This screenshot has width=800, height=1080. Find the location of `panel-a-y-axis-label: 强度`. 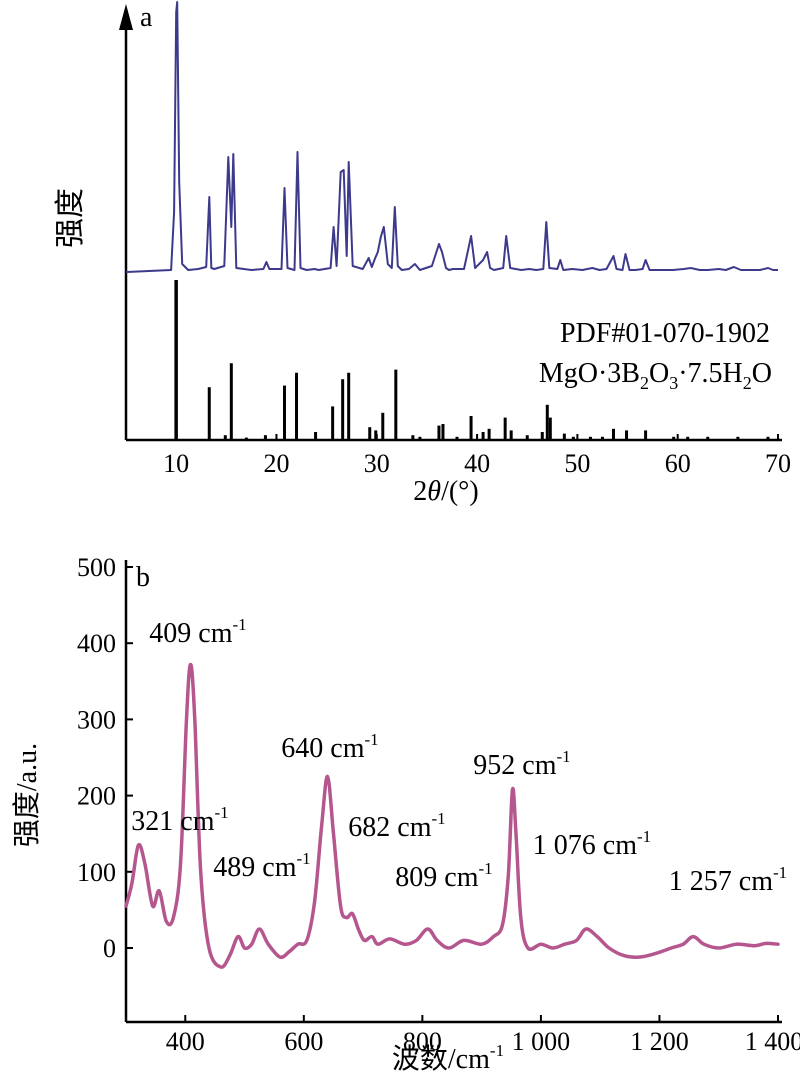

panel-a-y-axis-label: 强度 is located at coordinates (70, 218).